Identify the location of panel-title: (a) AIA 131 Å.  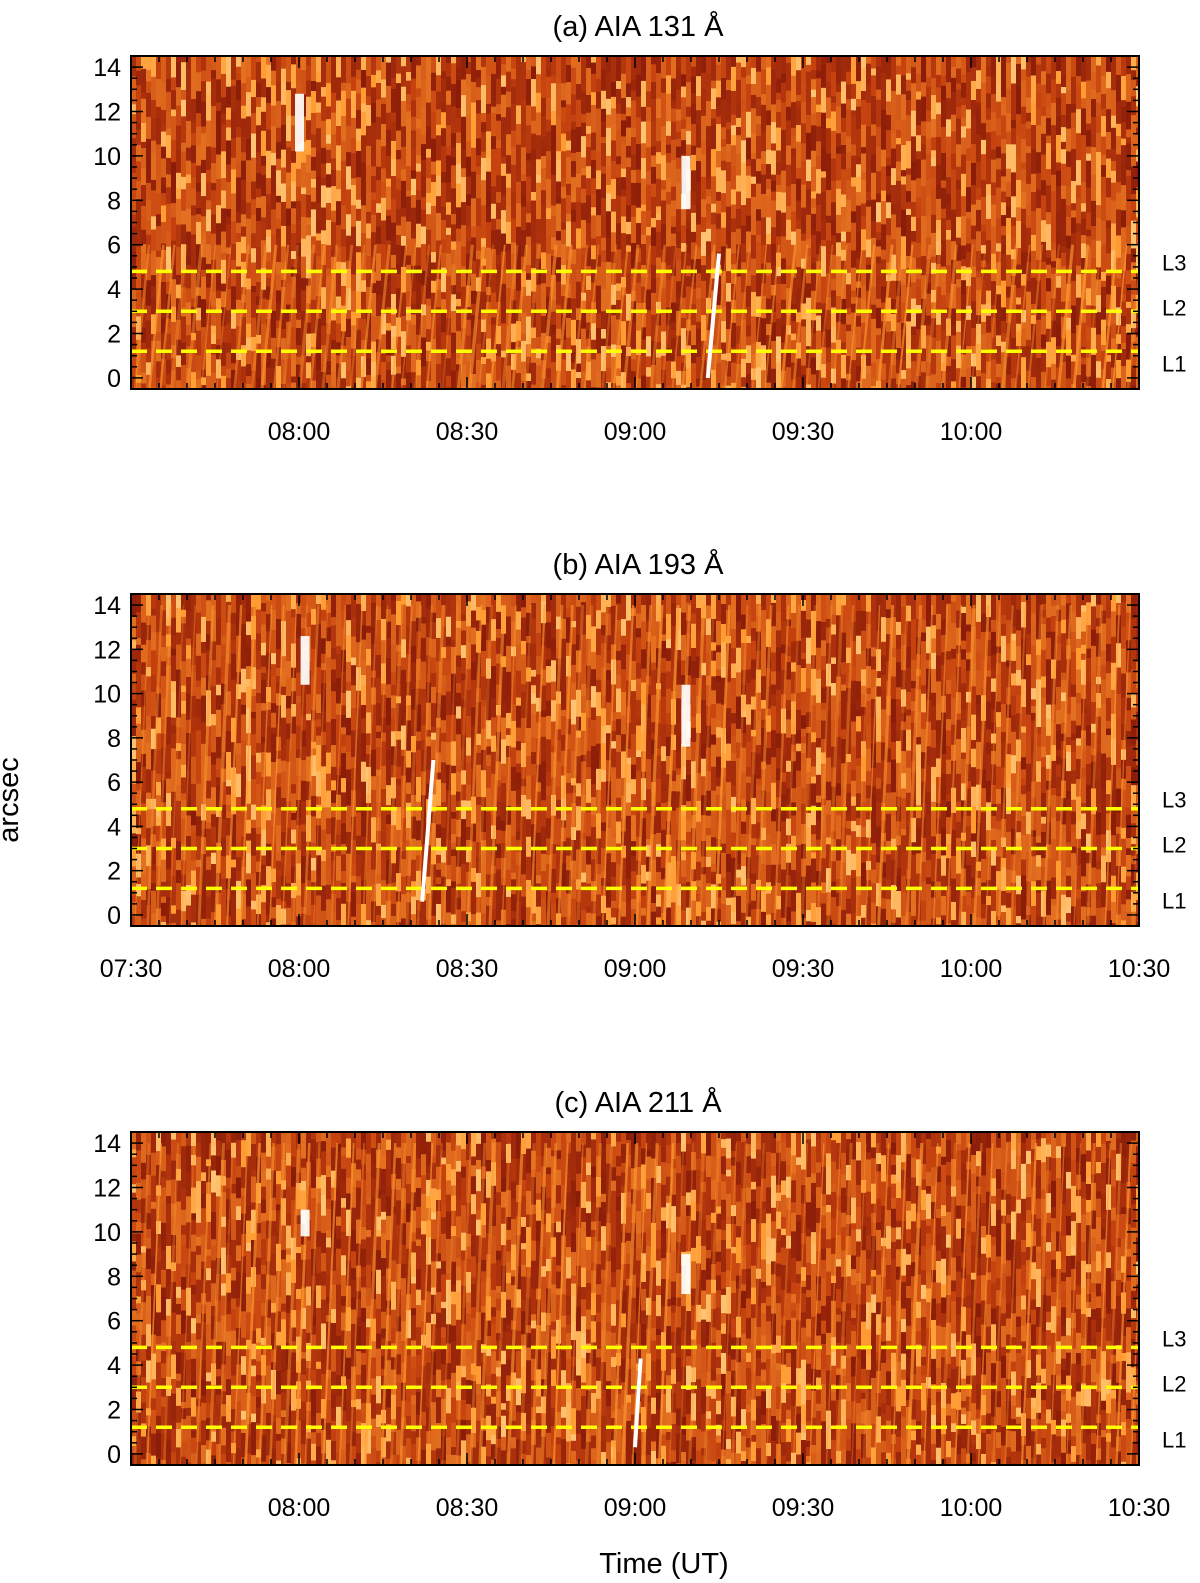
(639, 26).